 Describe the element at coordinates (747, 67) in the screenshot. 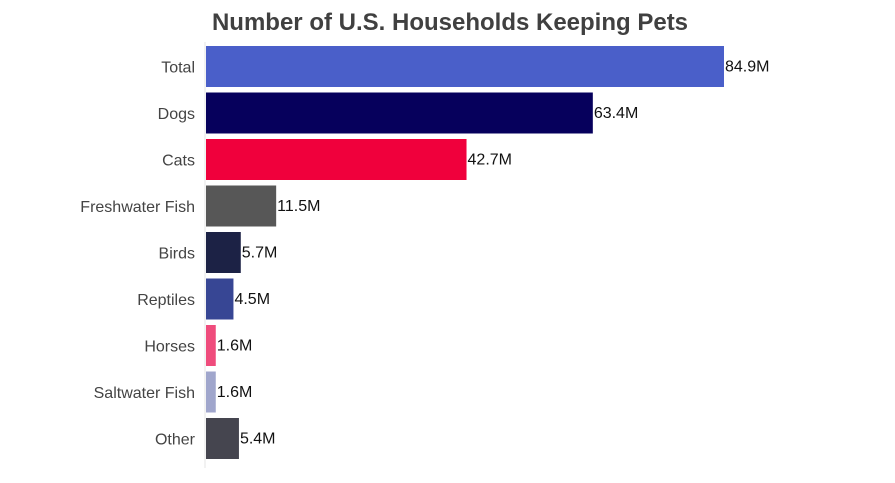

I see `data-label: 84.9M` at that location.